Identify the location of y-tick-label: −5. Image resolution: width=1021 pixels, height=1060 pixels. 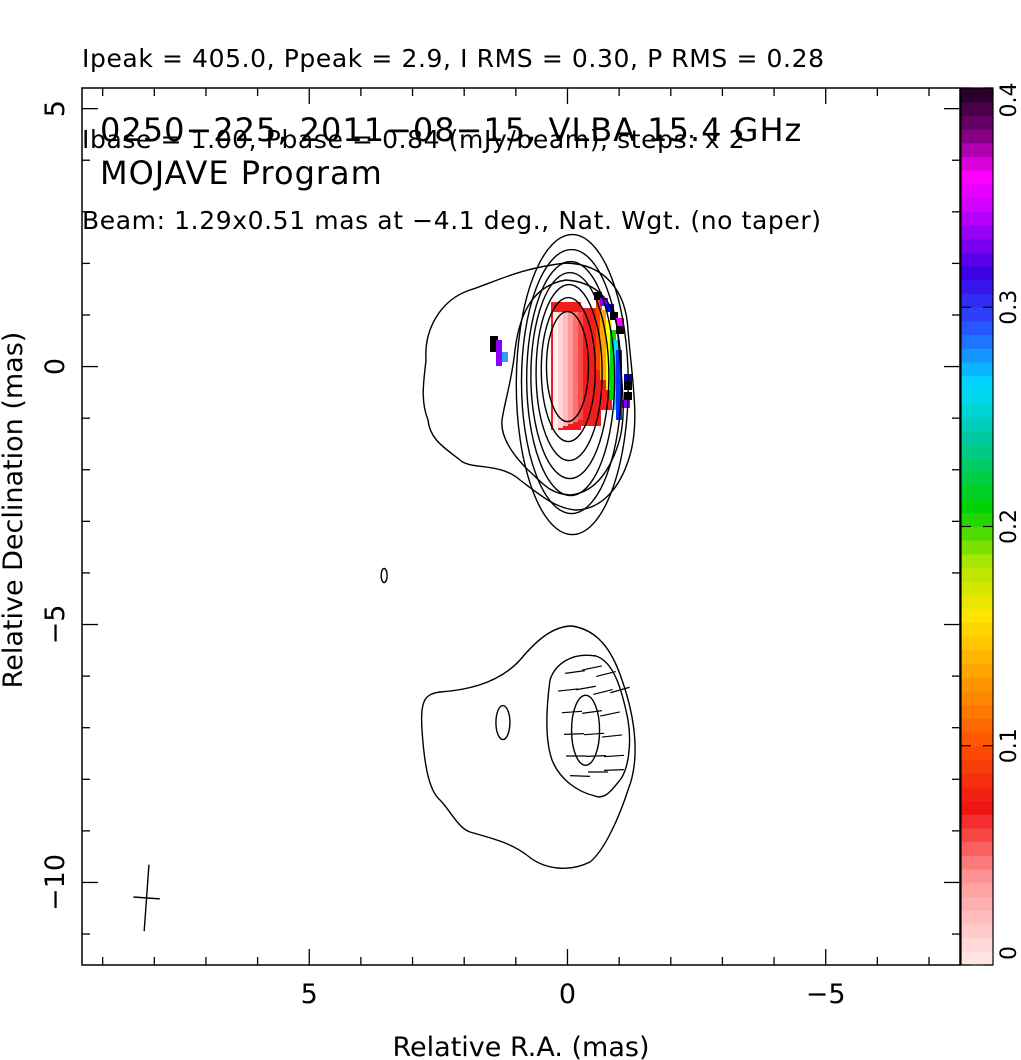
(55, 625).